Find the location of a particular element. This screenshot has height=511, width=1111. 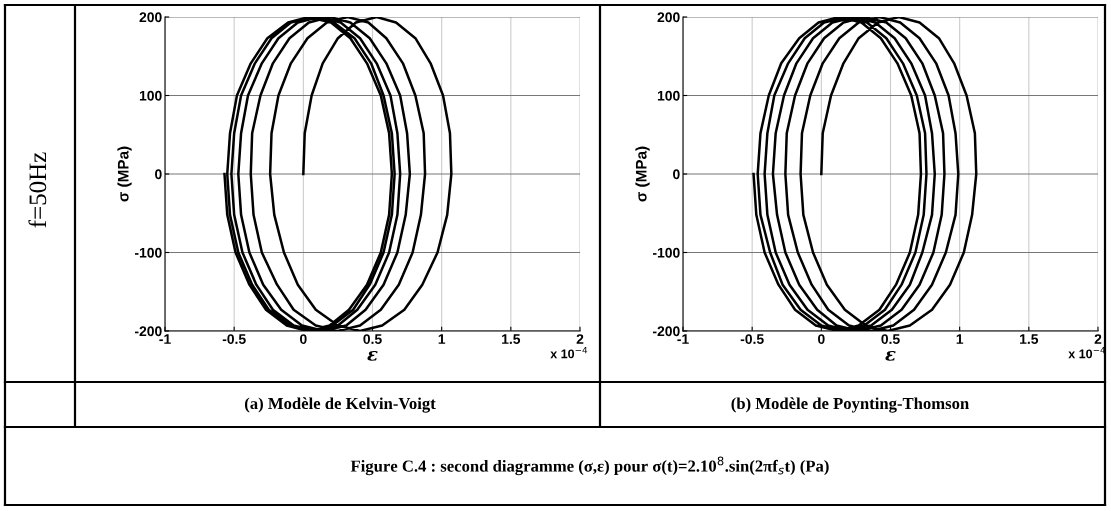

text: Figure C.4 : second diagramme (σ,ε) pour σ(t)=2.10$^{8}$.sin(2πf$_{s}$t) (Pa) is located at coordinates (589, 466).